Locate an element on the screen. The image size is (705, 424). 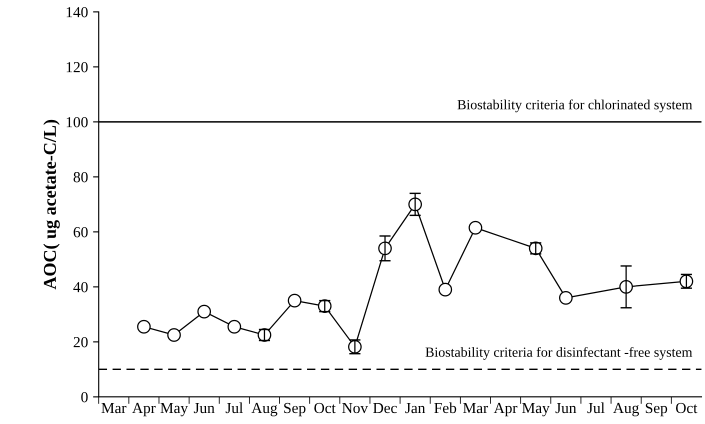
ref-line-label: Biostability criteria for chlorinated system is located at coordinates (575, 105).